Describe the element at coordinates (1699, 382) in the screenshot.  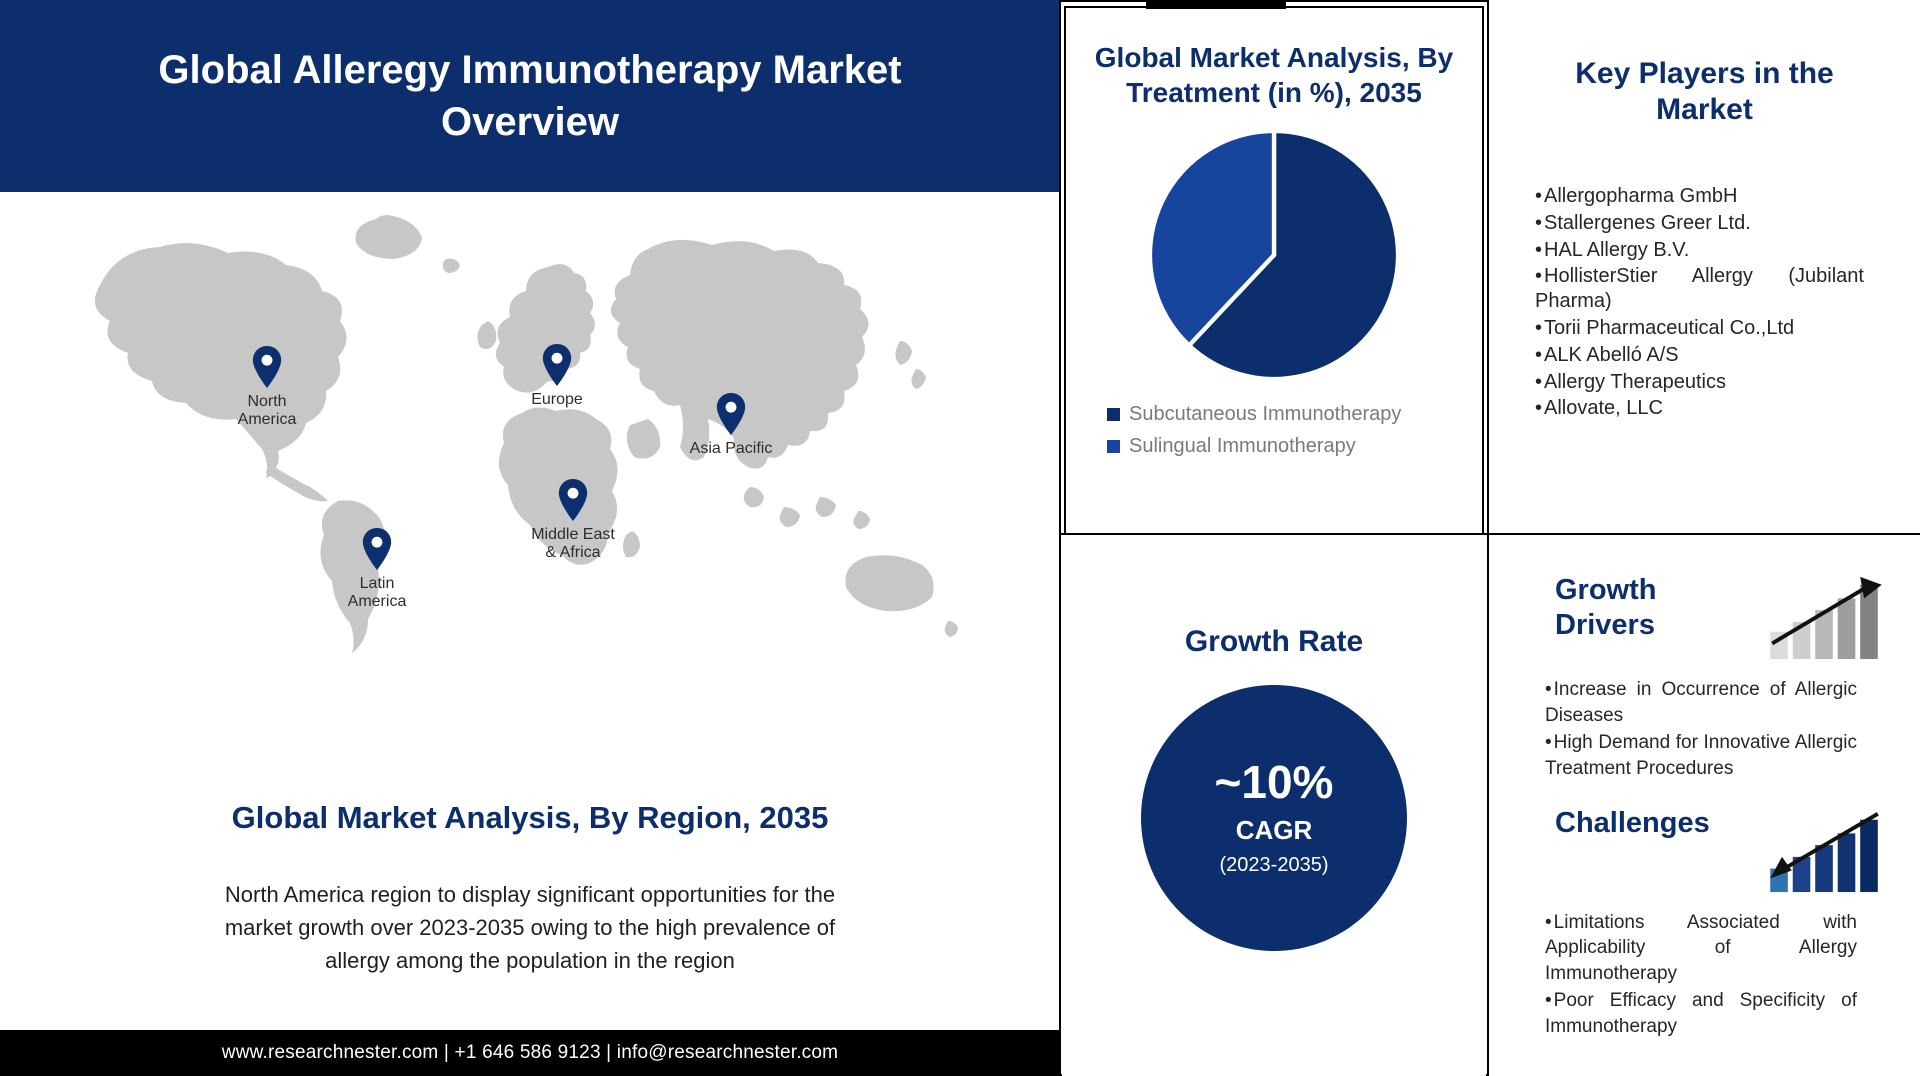
I see `key-player-item: Allergy Therapeutics` at that location.